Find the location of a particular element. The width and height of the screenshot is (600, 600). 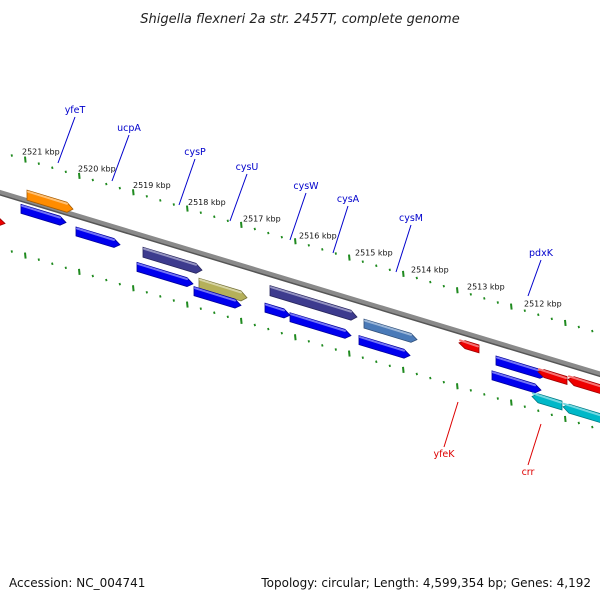

gene-label-yfeK: yfeK is located at coordinates (446, 430).